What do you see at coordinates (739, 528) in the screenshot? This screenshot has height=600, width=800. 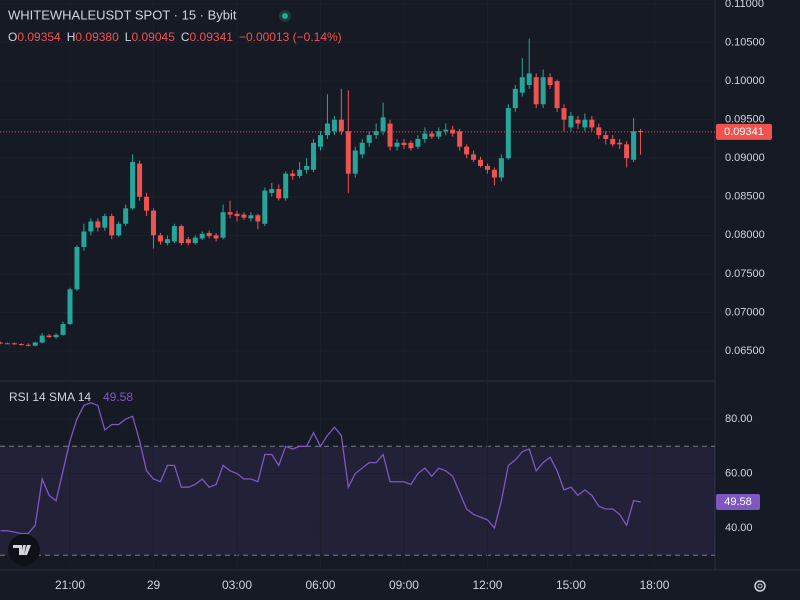 I see `y-tick-label: 40.00` at bounding box center [739, 528].